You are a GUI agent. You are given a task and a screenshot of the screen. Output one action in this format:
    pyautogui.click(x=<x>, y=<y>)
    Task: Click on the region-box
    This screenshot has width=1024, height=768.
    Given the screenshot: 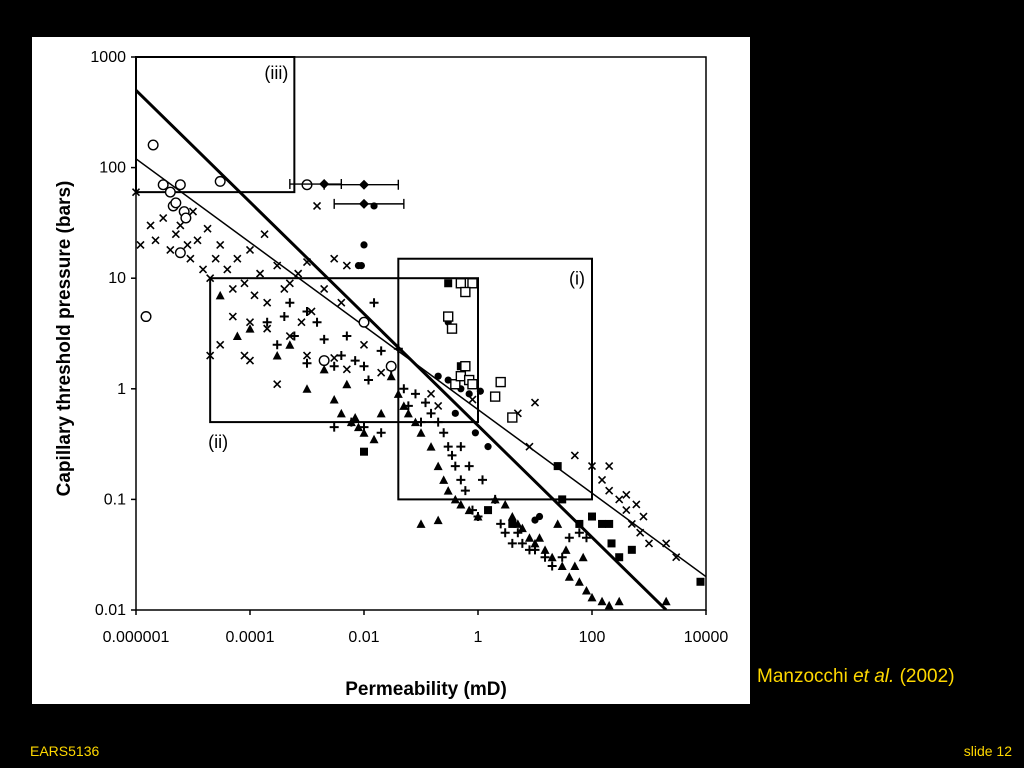 What is the action you would take?
    pyautogui.click(x=344, y=350)
    